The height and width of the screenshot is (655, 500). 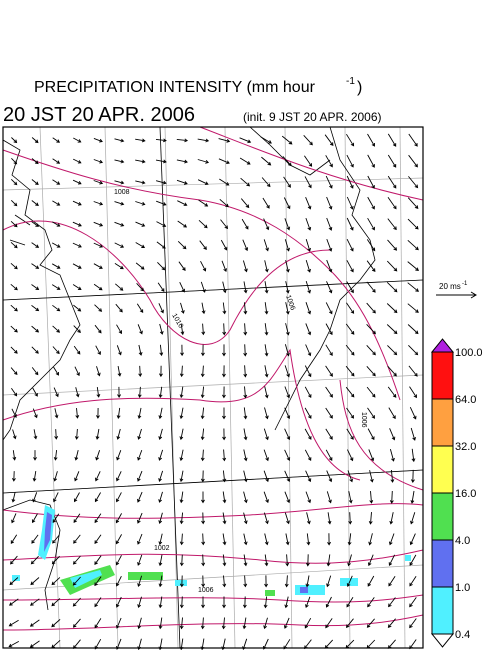 What do you see at coordinates (465, 284) in the screenshot?
I see `wind-scale-superscript: -1` at bounding box center [465, 284].